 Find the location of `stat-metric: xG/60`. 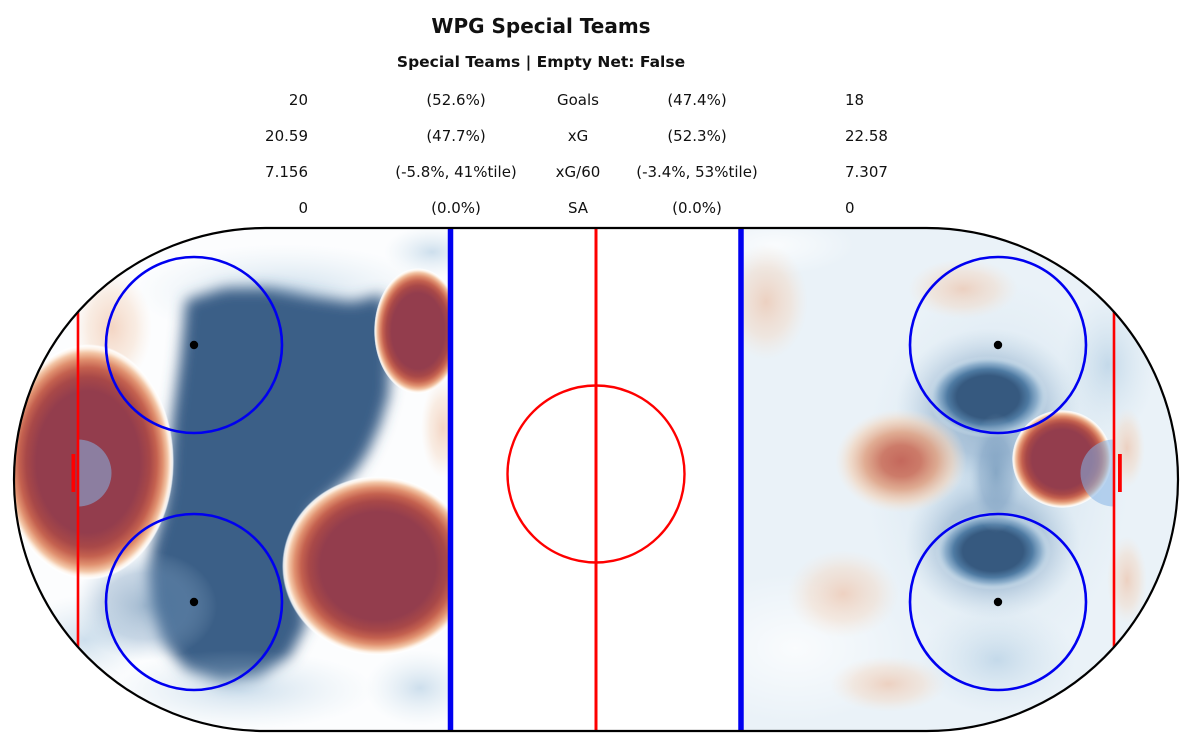

stat-metric: xG/60 is located at coordinates (578, 172).